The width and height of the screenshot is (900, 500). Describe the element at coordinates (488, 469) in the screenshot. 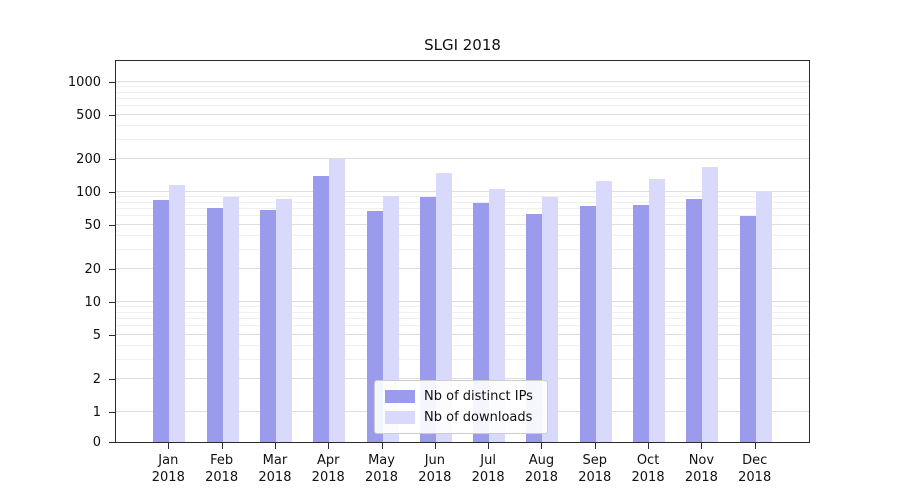

I see `x-tick-label: Jul 2018` at that location.